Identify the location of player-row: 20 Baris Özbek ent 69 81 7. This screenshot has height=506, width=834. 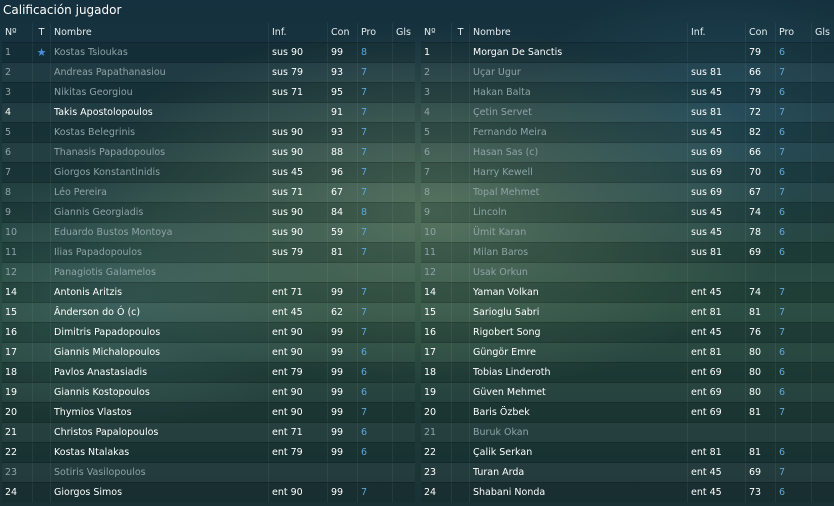
(627, 412).